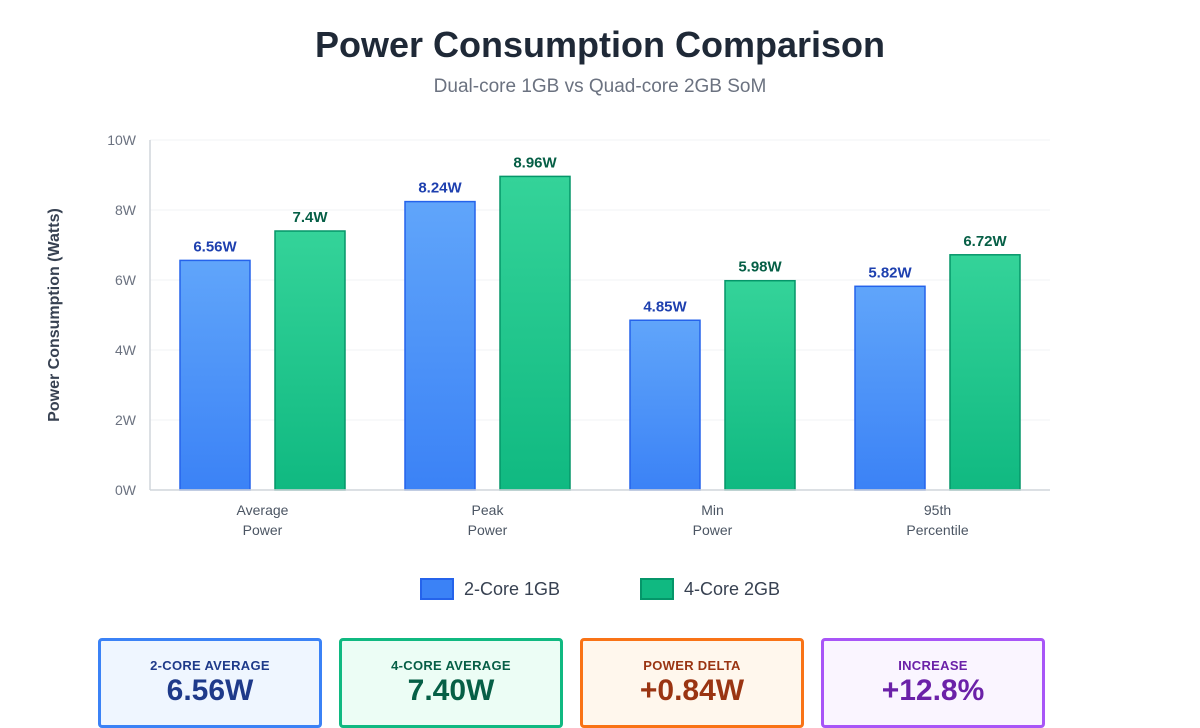 This screenshot has width=1200, height=728. I want to click on y-tick-label: 4W, so click(126, 350).